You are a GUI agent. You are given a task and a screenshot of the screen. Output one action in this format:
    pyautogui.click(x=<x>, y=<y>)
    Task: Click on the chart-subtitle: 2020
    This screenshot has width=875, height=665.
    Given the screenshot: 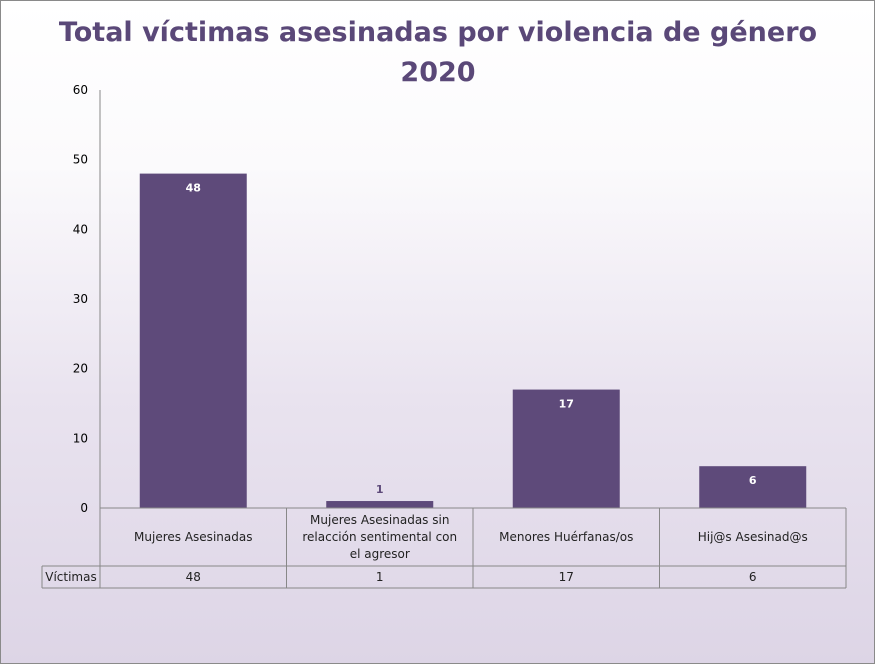 What is the action you would take?
    pyautogui.click(x=437, y=72)
    